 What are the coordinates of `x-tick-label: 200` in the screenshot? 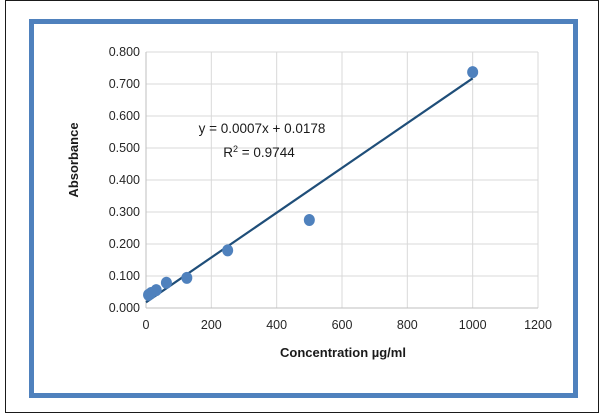 It's located at (211, 325).